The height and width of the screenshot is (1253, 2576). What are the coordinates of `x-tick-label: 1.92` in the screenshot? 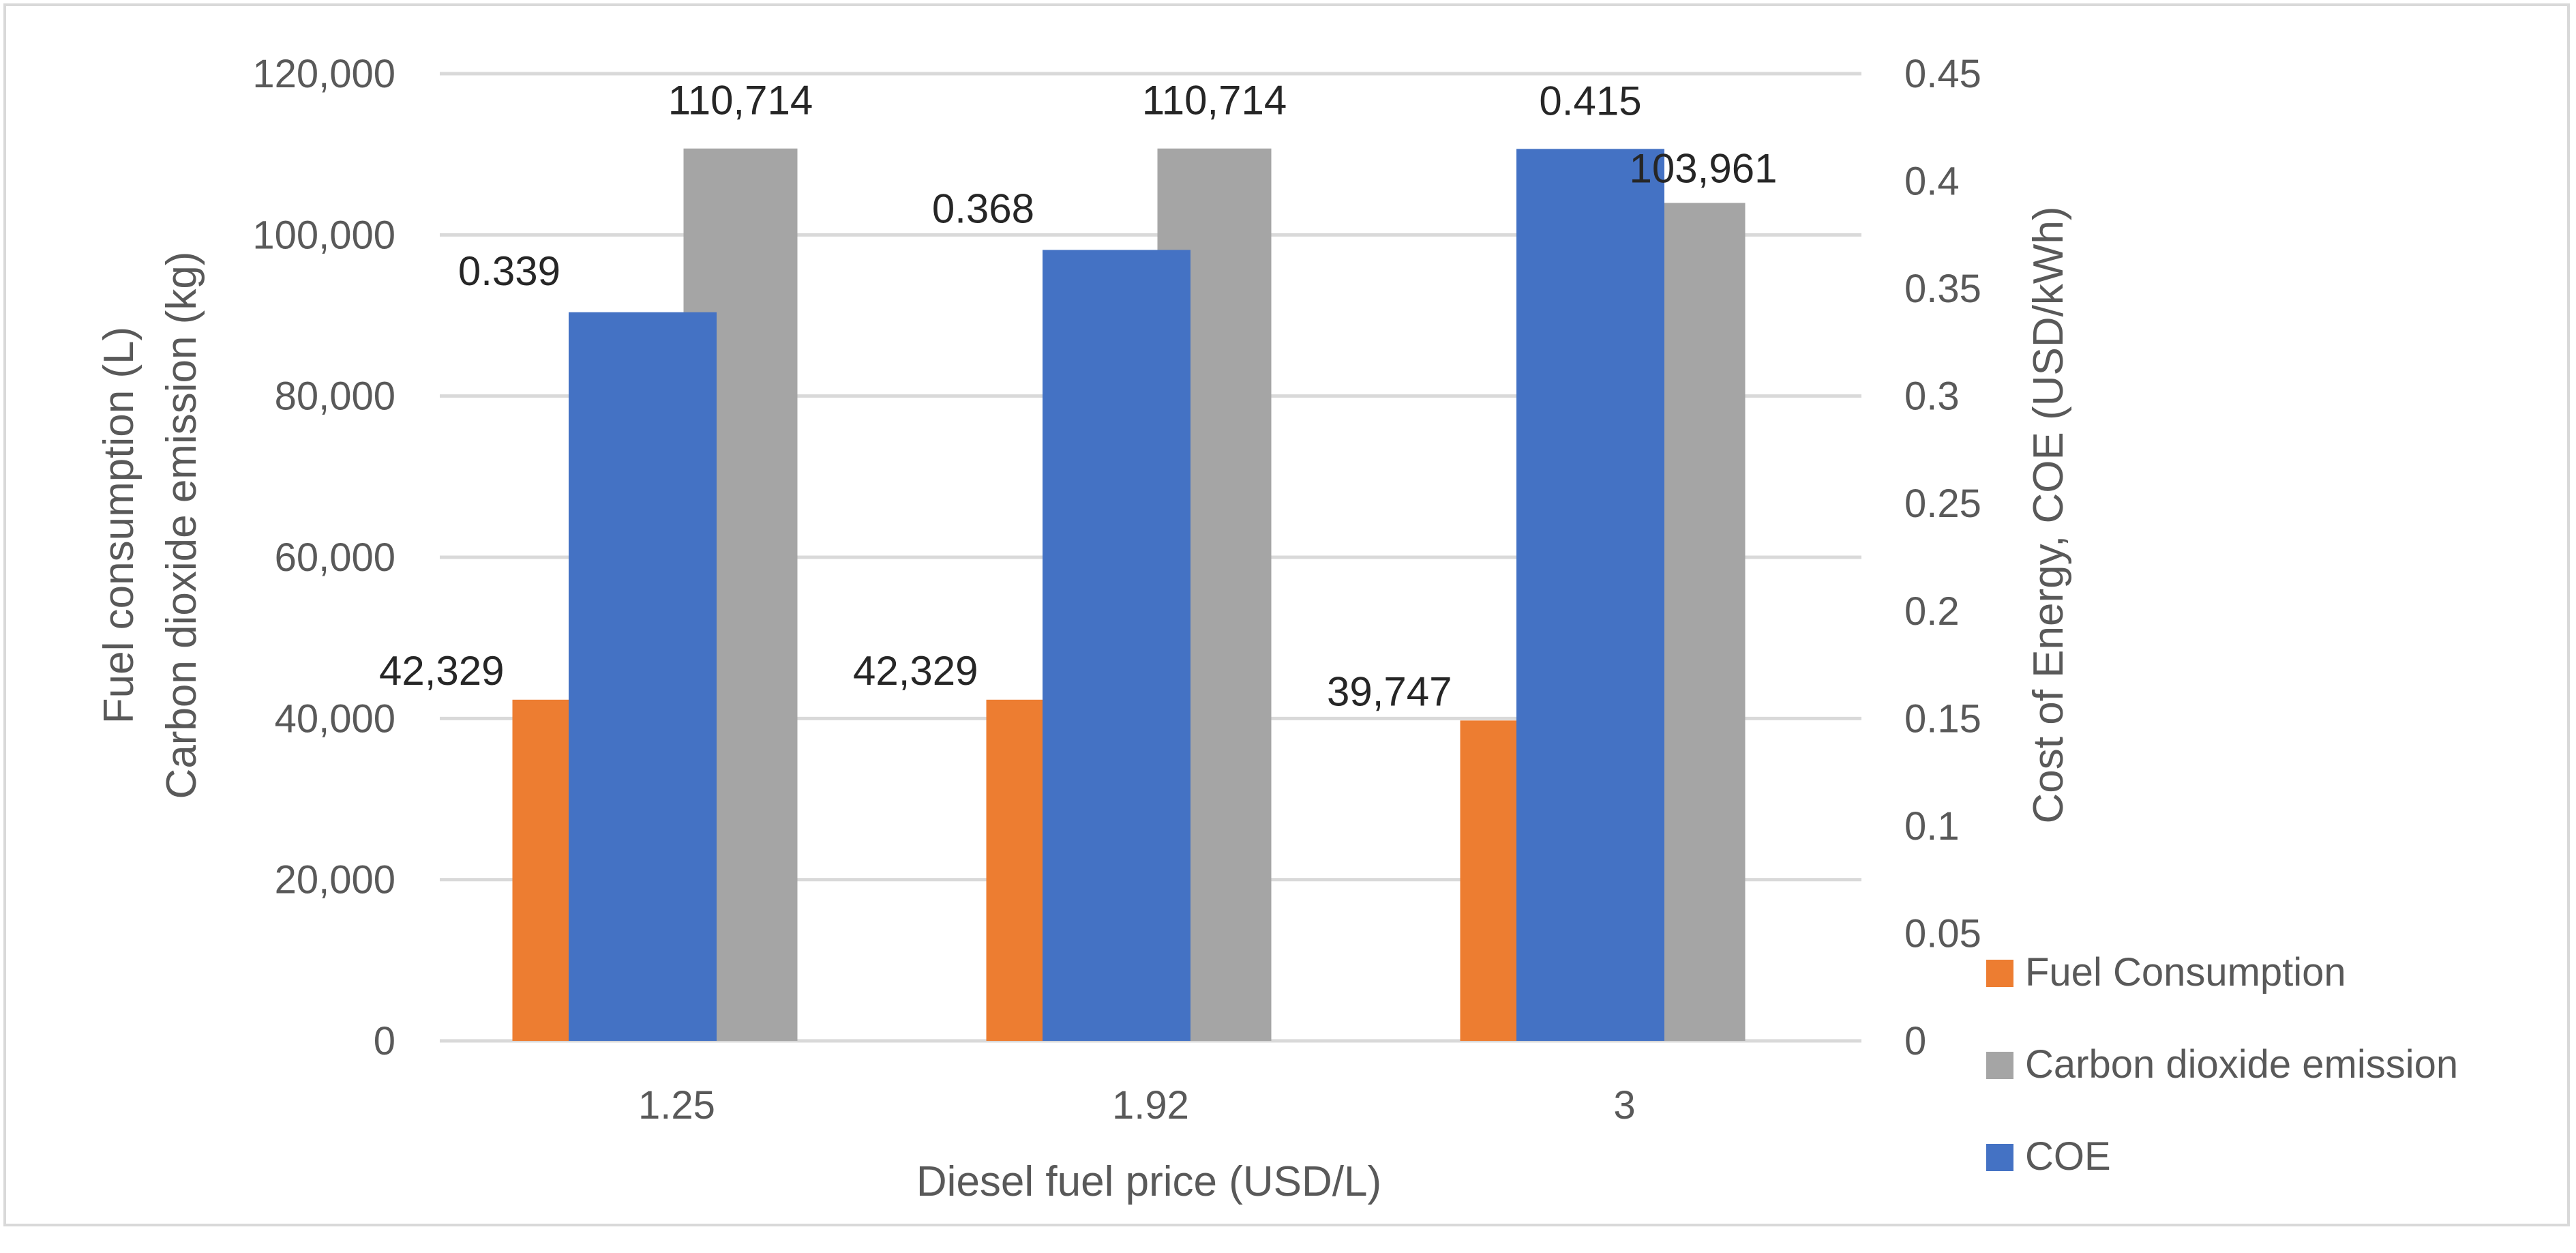 It's located at (1150, 1105).